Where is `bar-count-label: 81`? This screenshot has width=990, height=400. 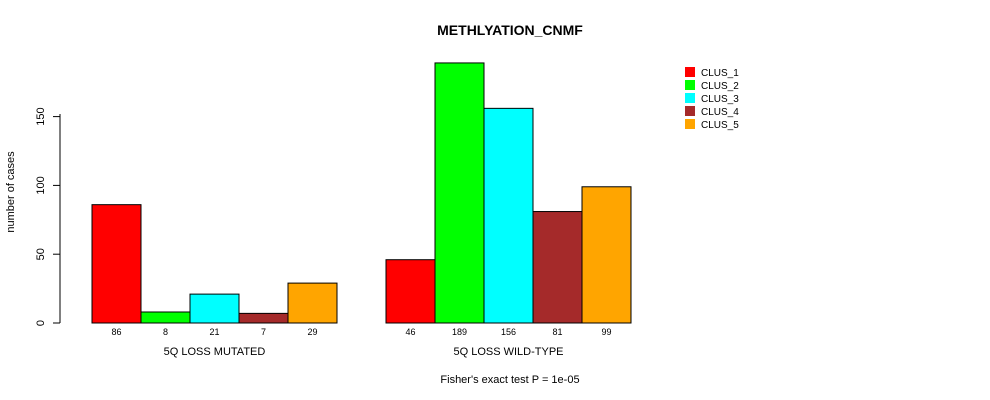
bar-count-label: 81 is located at coordinates (557, 332).